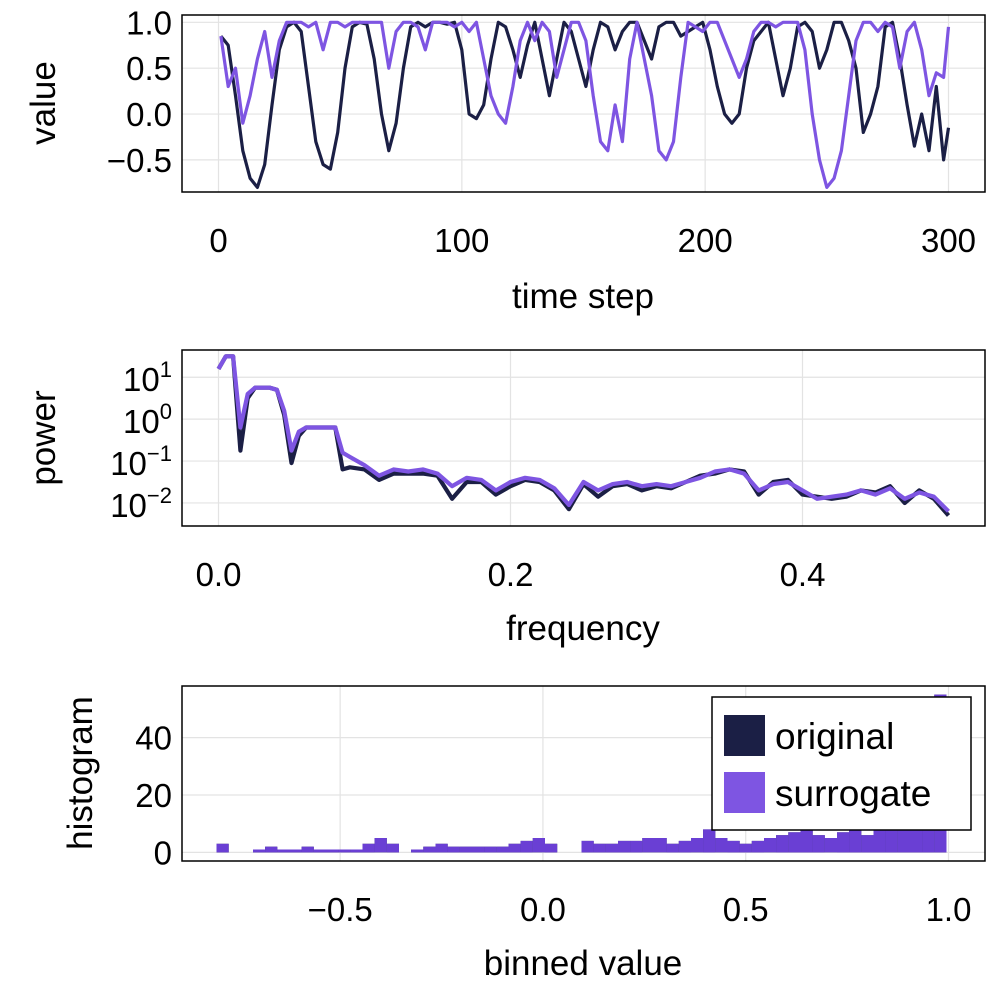  Describe the element at coordinates (948, 240) in the screenshot. I see `timeseries-xtick-label: 300` at that location.